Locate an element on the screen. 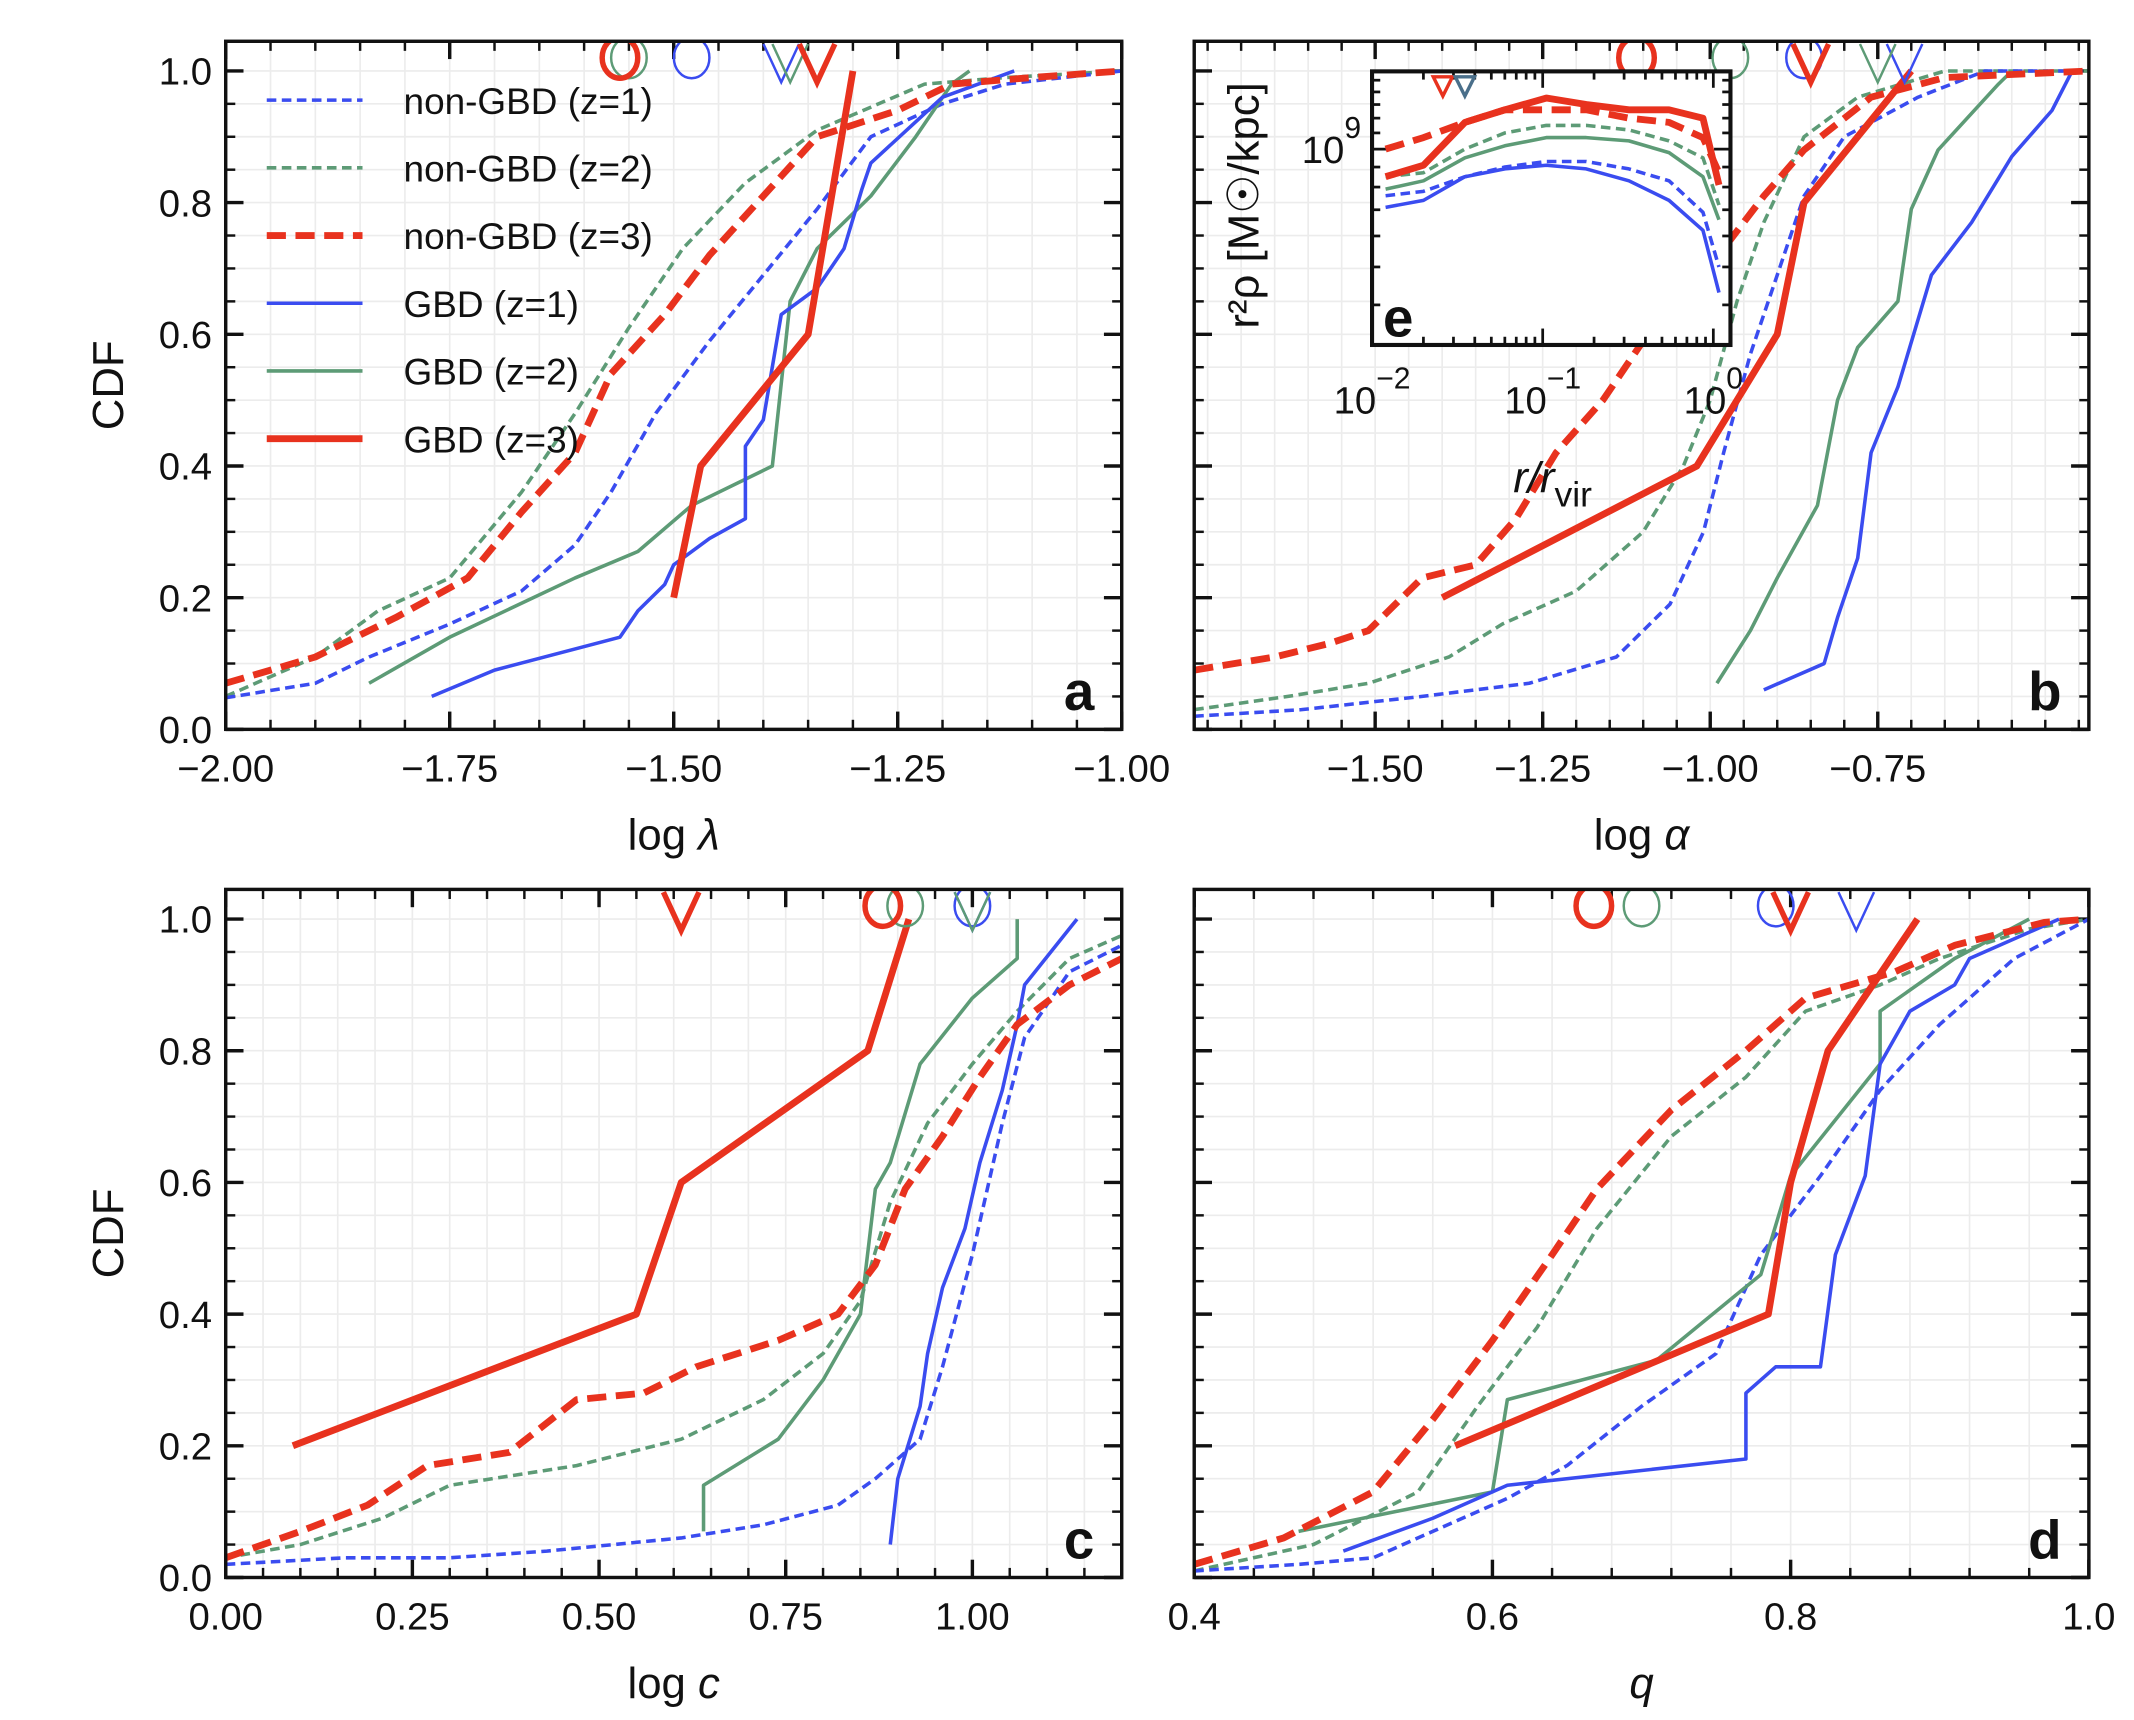 Image resolution: width=2134 pixels, height=1720 pixels. x-tick-label: −2.00 is located at coordinates (225, 768).